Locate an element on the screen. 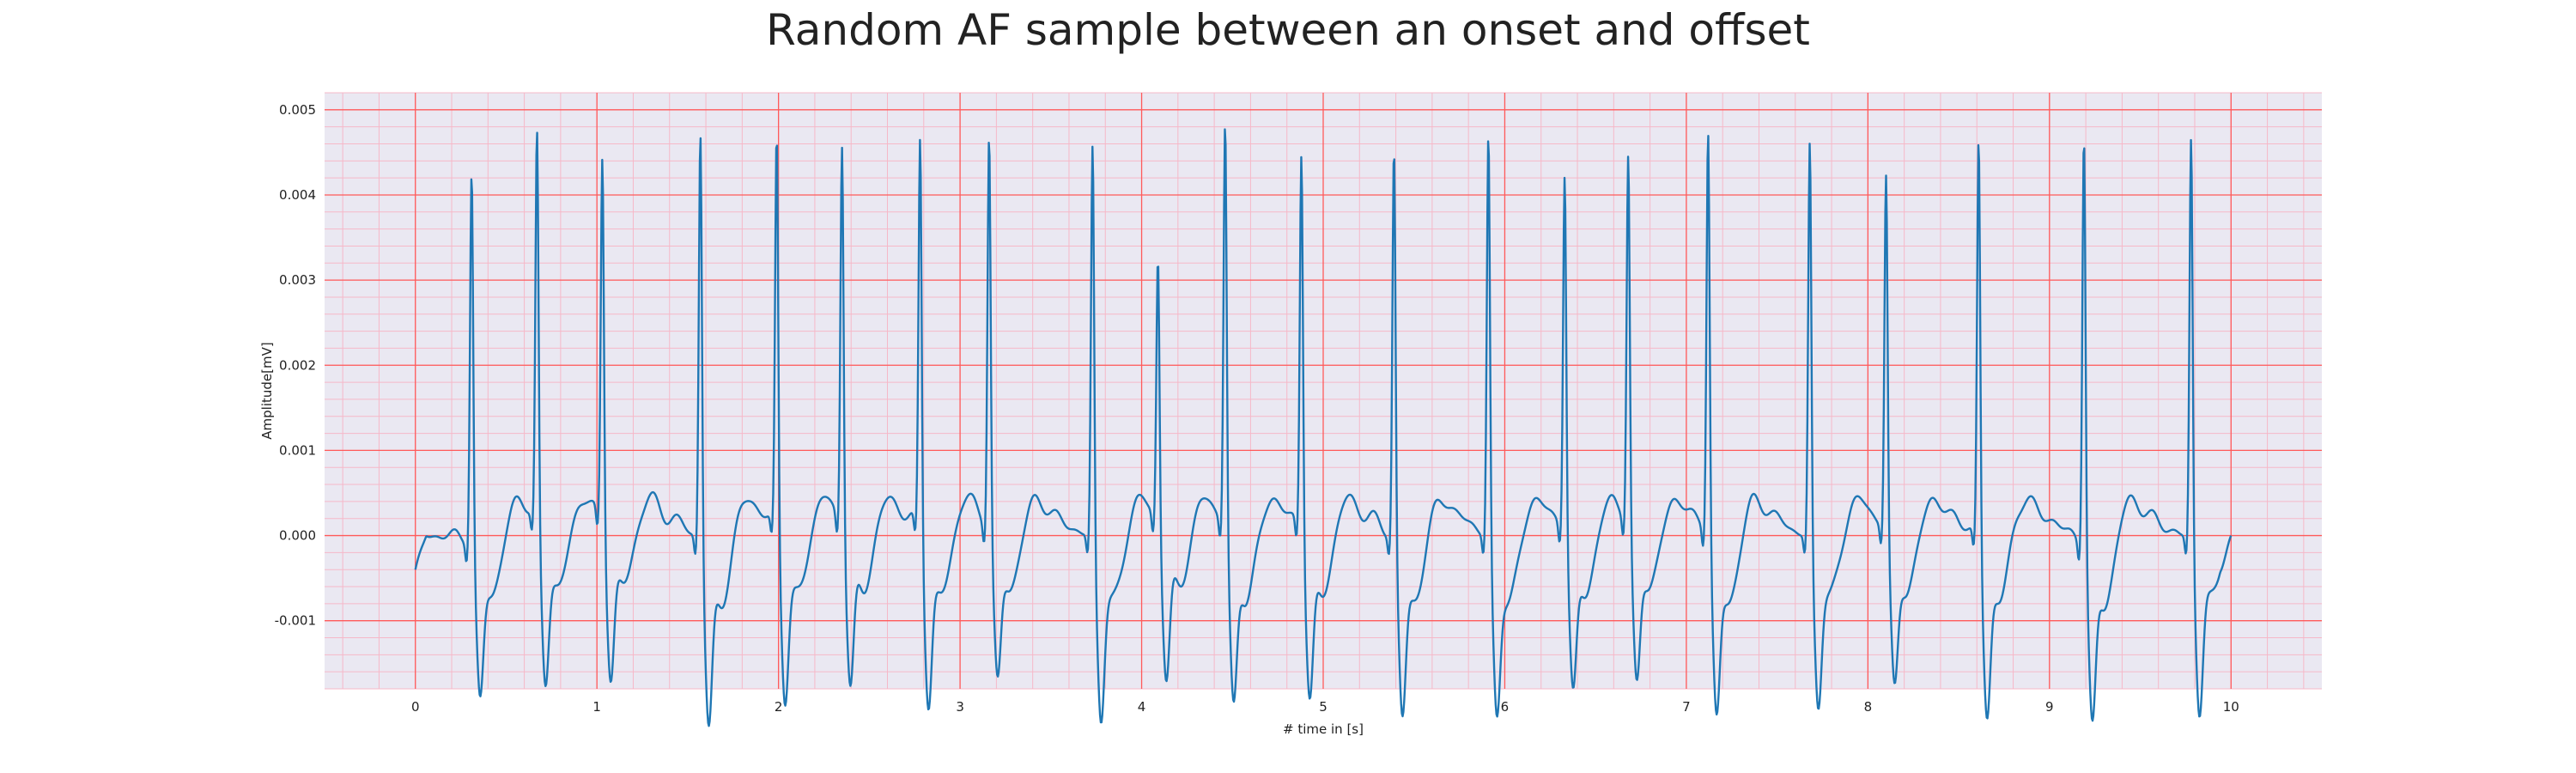  x-tick-label: 5 is located at coordinates (1323, 707).